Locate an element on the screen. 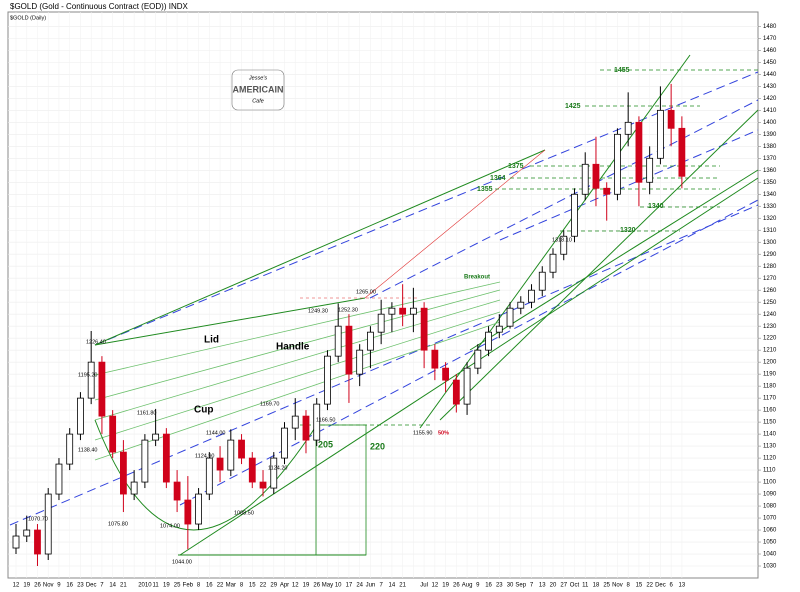 The width and height of the screenshot is (800, 592). logo: Jesse's AMERICAIN Cafe is located at coordinates (258, 90).